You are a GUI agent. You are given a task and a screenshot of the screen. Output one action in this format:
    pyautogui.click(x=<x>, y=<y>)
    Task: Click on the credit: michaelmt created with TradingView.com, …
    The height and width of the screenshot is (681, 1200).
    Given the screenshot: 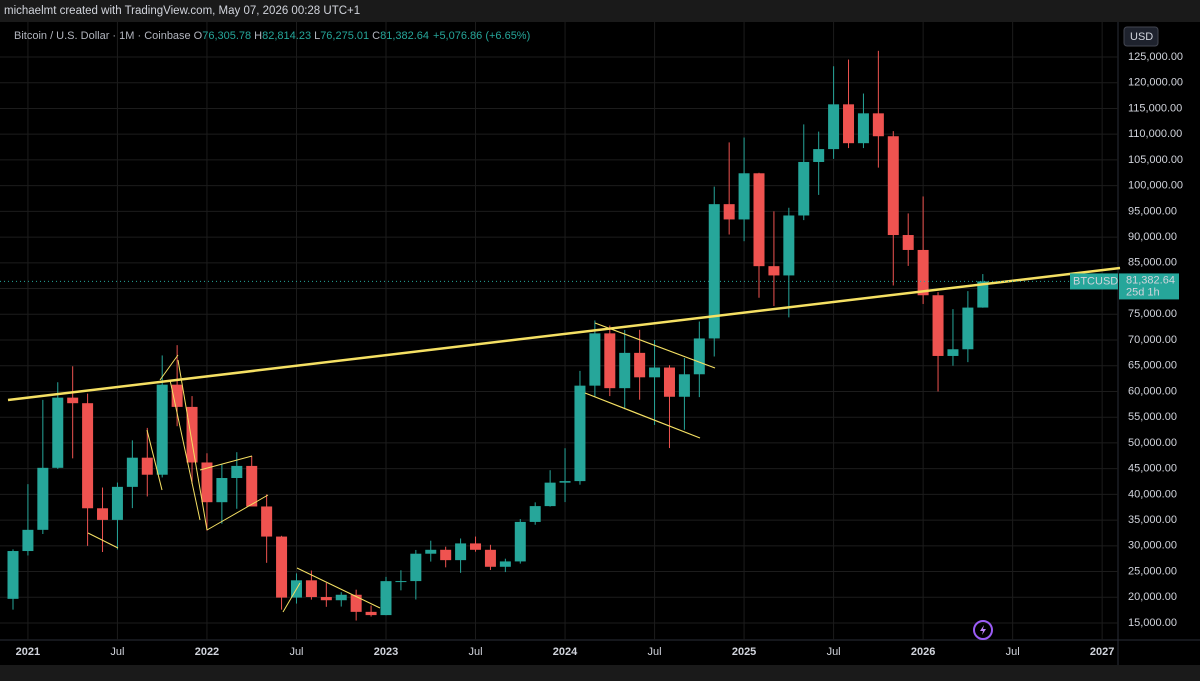 What is the action you would take?
    pyautogui.click(x=182, y=11)
    